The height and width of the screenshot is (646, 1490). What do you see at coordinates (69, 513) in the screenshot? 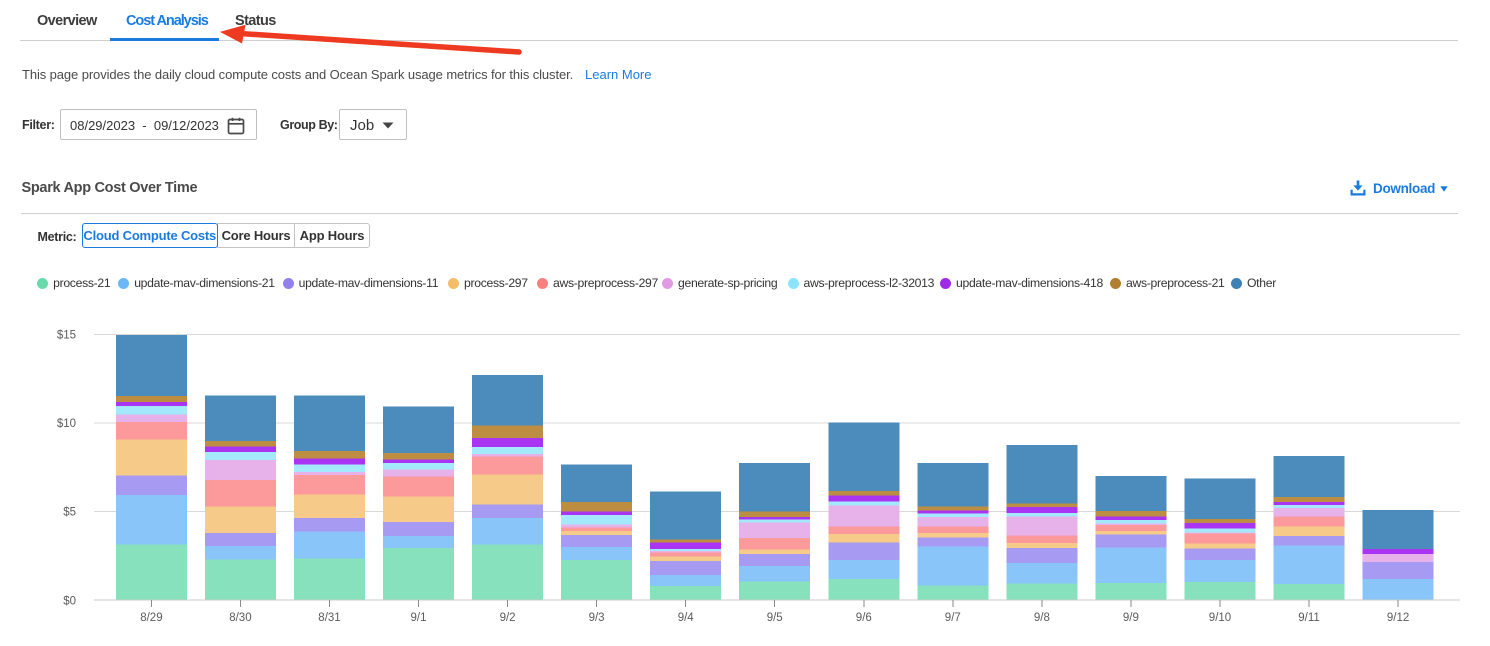
I see `svg-text: $5` at bounding box center [69, 513].